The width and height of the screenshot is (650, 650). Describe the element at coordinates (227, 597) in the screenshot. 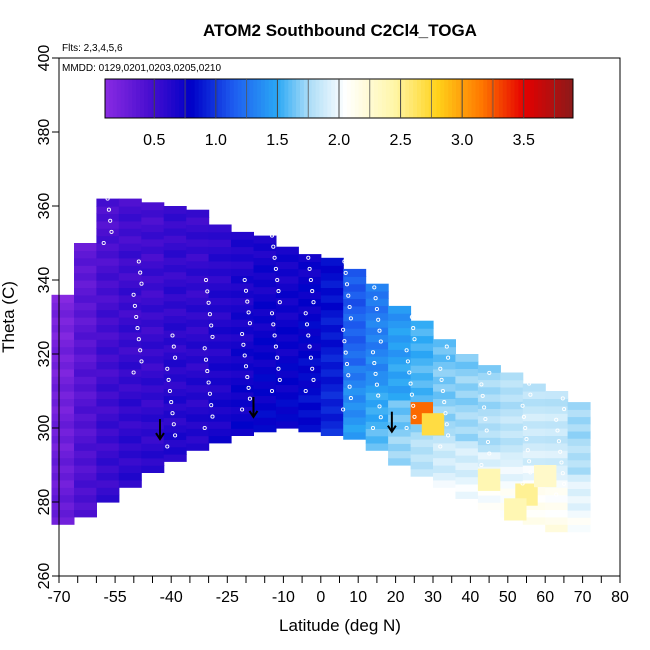

I see `x-tick-label: -25` at that location.